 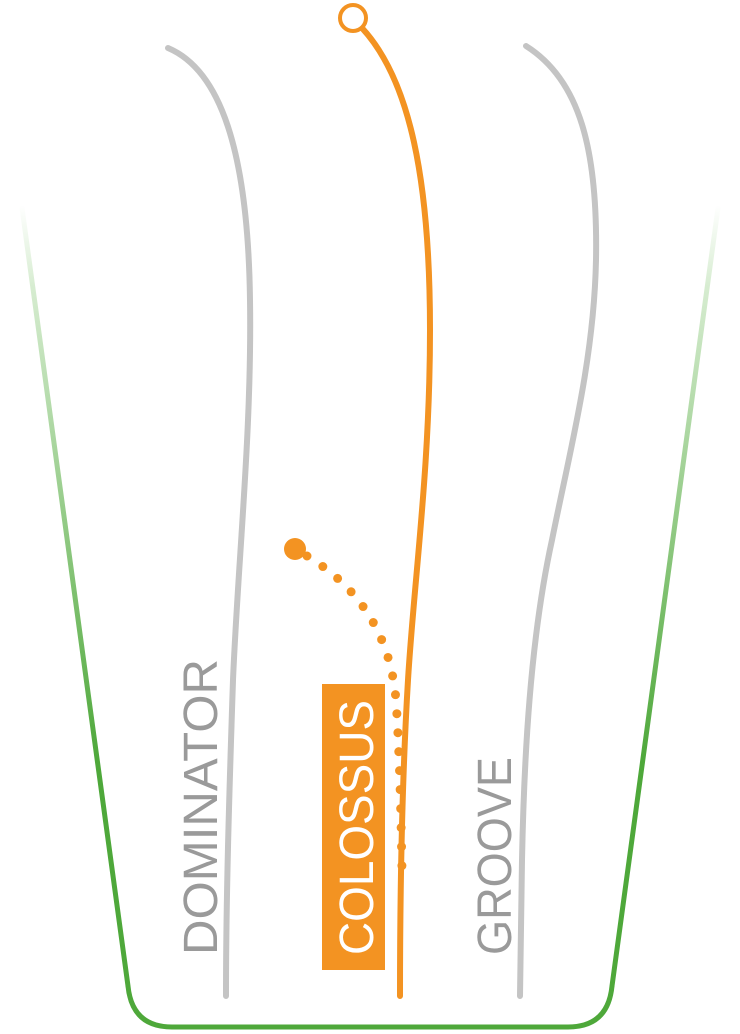 I want to click on dominator-label: DOMINATOR, so click(x=201, y=807).